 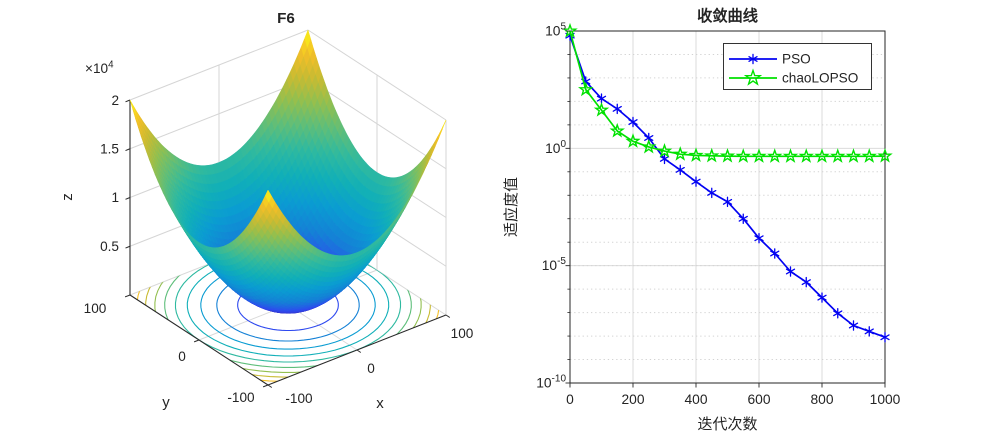 What do you see at coordinates (511, 207) in the screenshot?
I see `y-axis-label: 适应度值` at bounding box center [511, 207].